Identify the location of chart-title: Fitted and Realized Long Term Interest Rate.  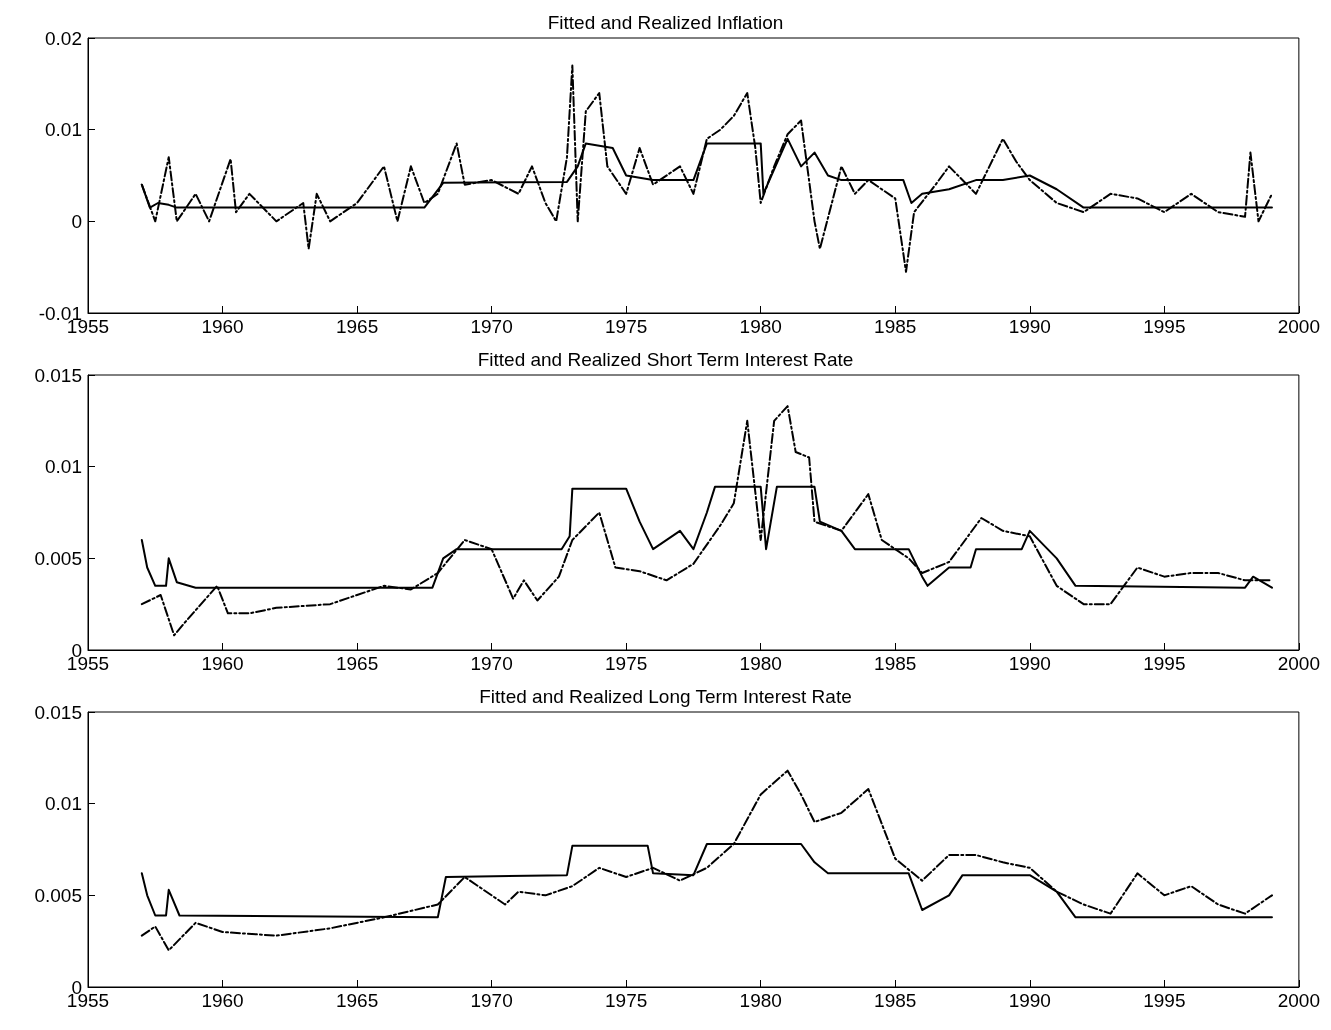
(665, 696).